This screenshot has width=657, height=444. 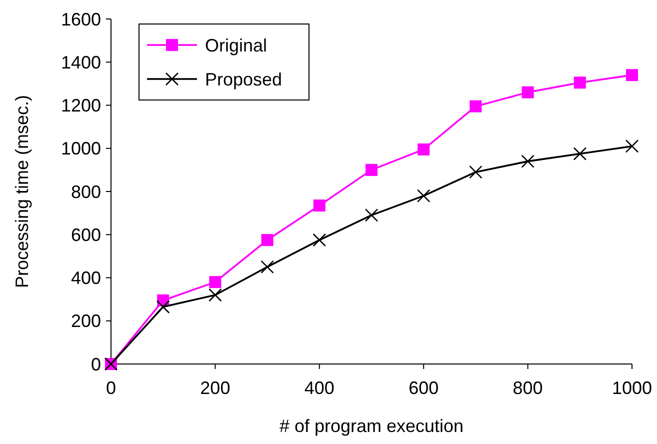 What do you see at coordinates (527, 388) in the screenshot?
I see `x-tick-label: 800` at bounding box center [527, 388].